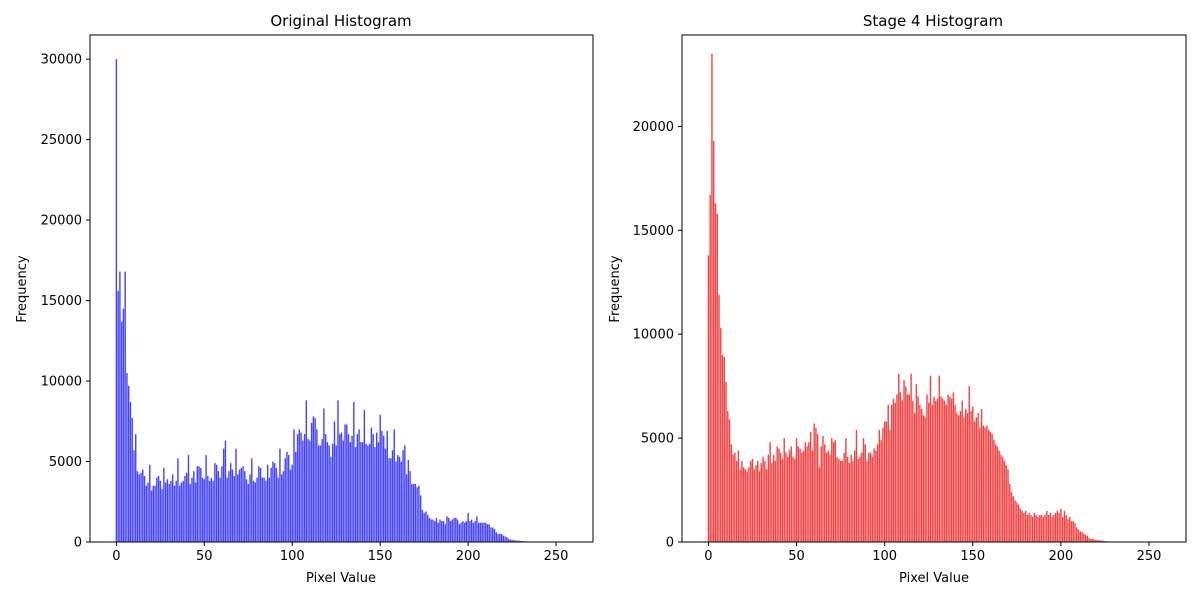  I want to click on x-axis-ticks: 0 50 100 150 200 250, so click(340, 553).